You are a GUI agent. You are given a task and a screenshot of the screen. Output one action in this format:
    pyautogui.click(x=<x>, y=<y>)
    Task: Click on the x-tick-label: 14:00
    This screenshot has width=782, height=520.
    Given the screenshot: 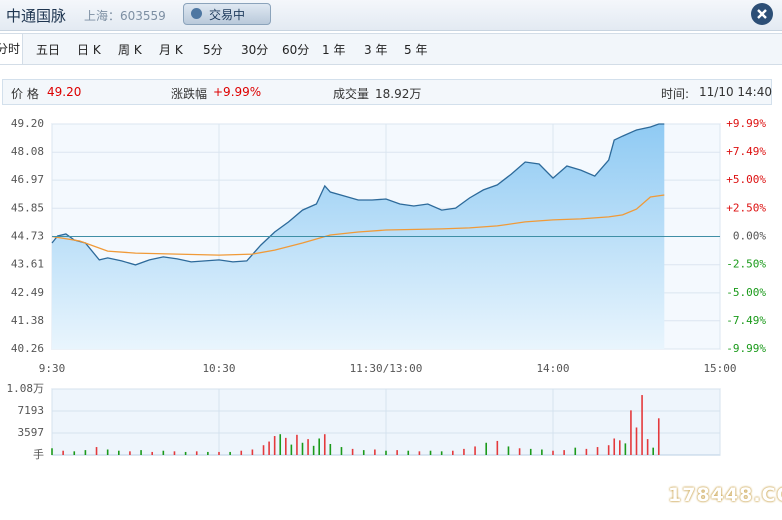 What is the action you would take?
    pyautogui.click(x=552, y=368)
    